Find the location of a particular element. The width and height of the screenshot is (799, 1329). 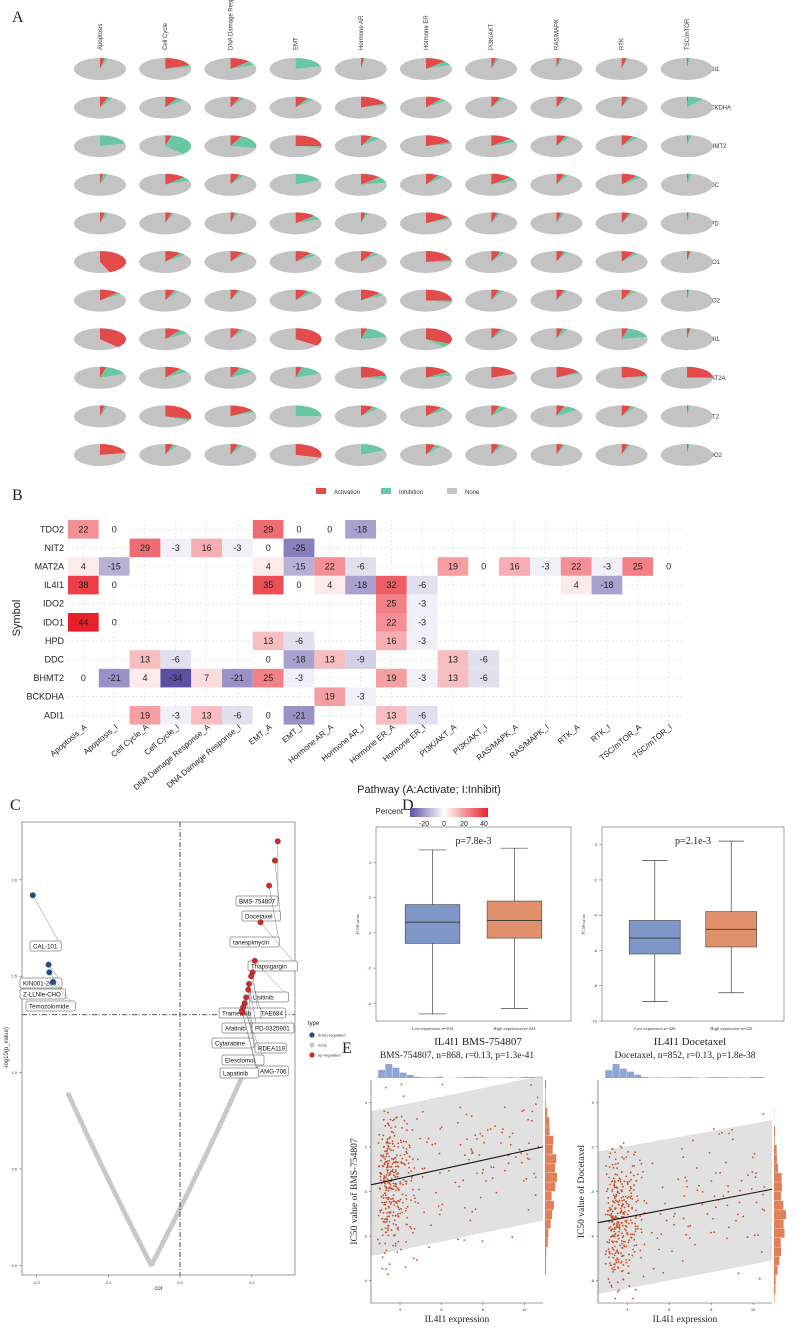

y-tick-label: 0 is located at coordinates (593, 1102).